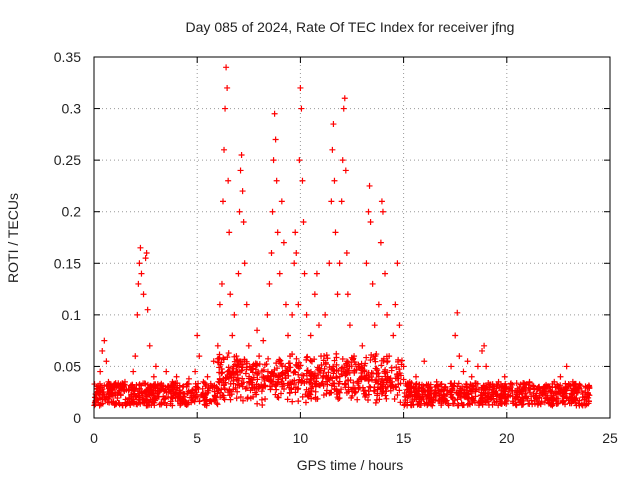  What do you see at coordinates (77, 418) in the screenshot?
I see `y-tick-label: 0` at bounding box center [77, 418].